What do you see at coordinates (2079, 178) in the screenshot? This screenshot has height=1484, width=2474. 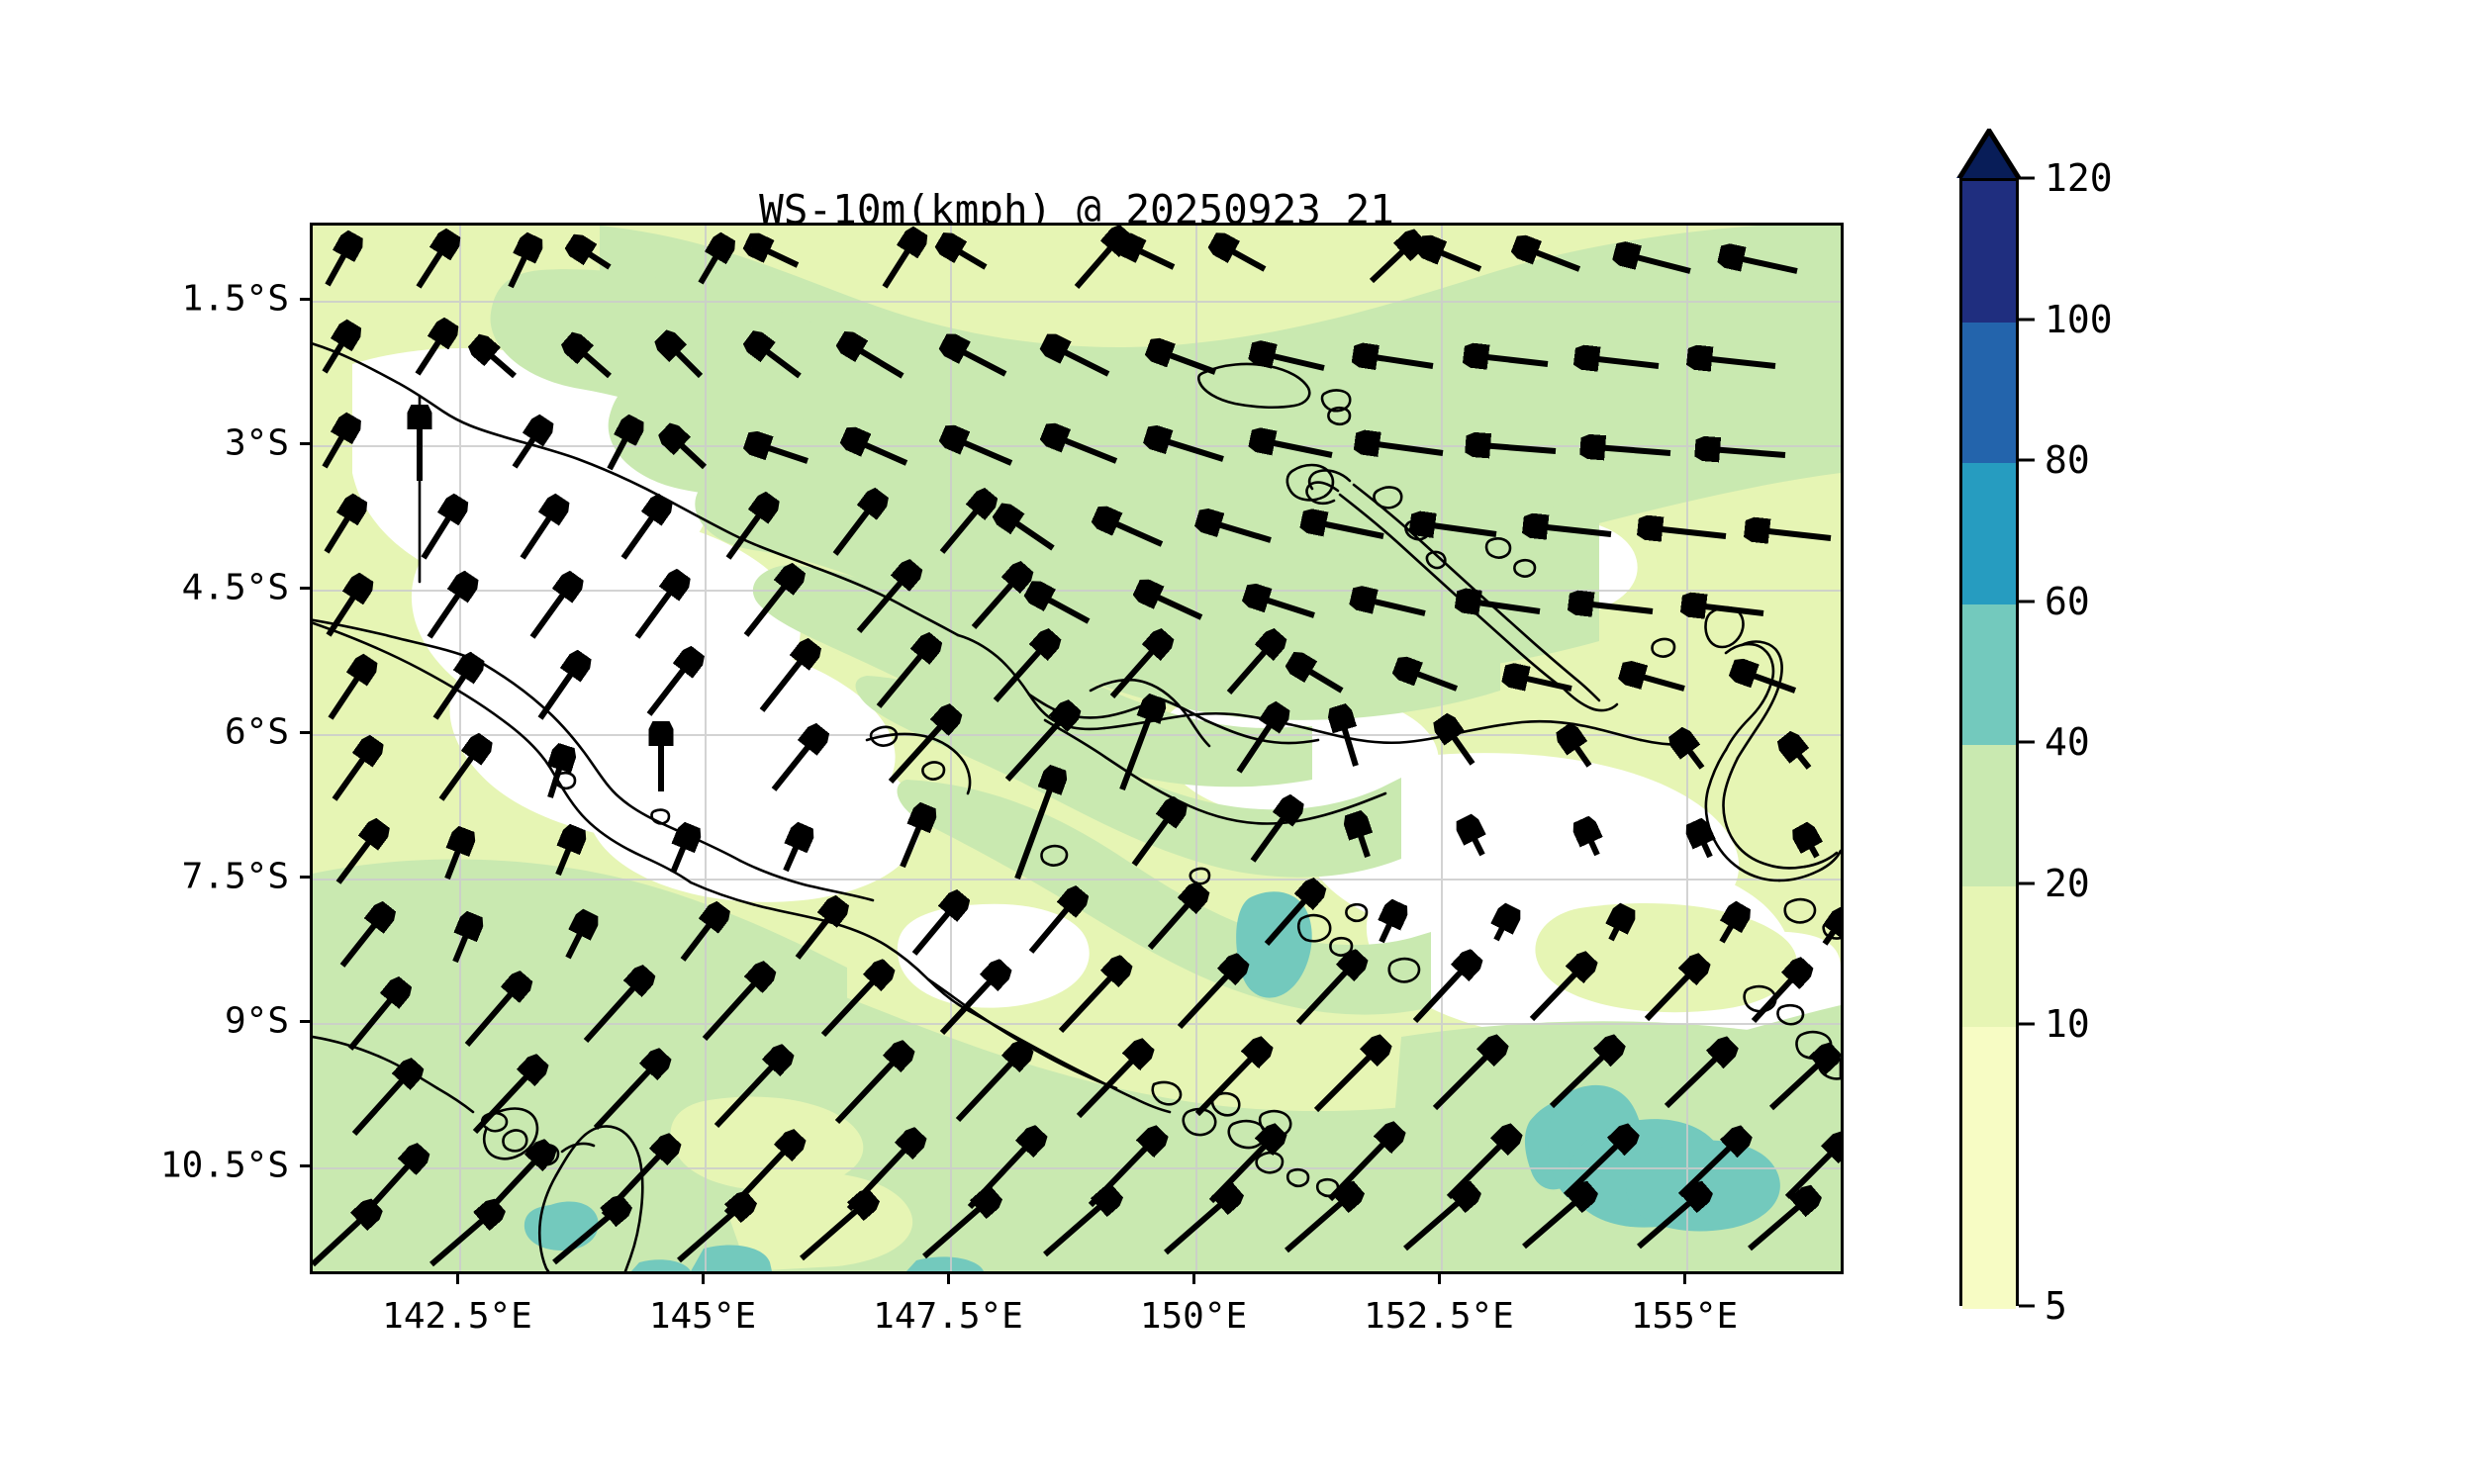 I see `colorbar-label-120: 120` at bounding box center [2079, 178].